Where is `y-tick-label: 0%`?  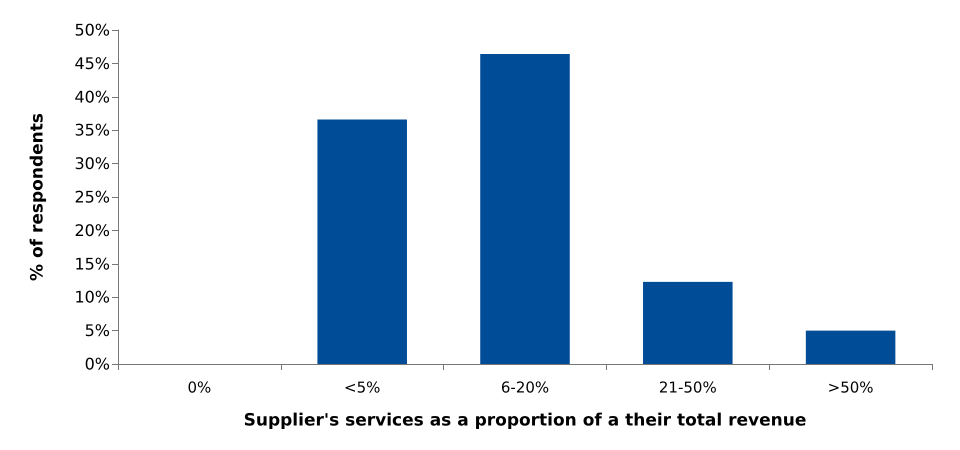
y-tick-label: 0% is located at coordinates (97, 364).